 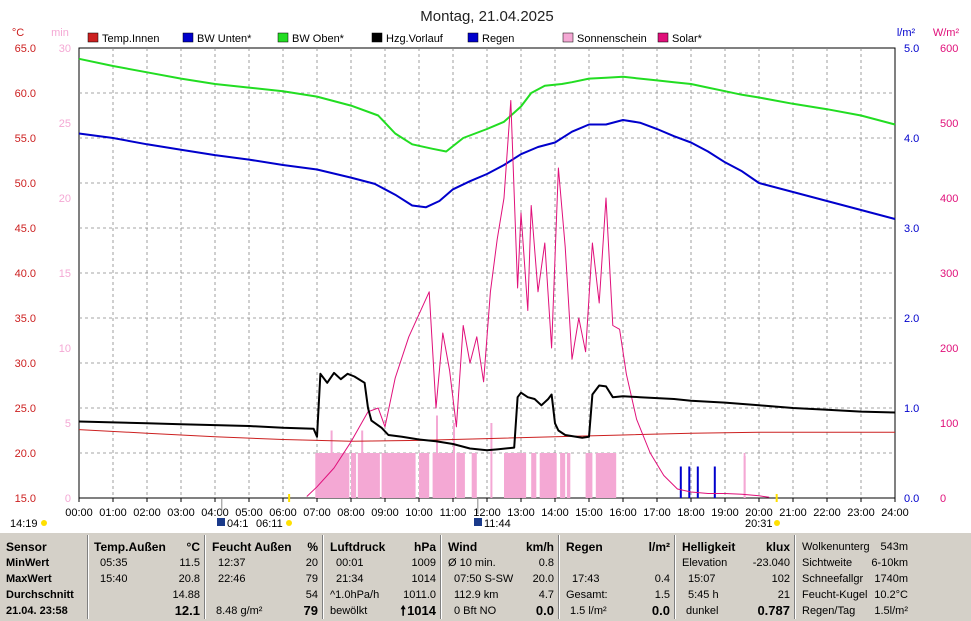 What do you see at coordinates (318, 39) in the screenshot?
I see `legend-label: BW Oben*` at bounding box center [318, 39].